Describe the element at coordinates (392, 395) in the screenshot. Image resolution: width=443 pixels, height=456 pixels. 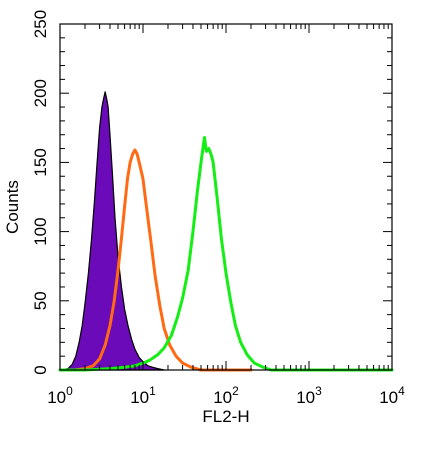
I see `x-tick-label: 10⁴` at that location.